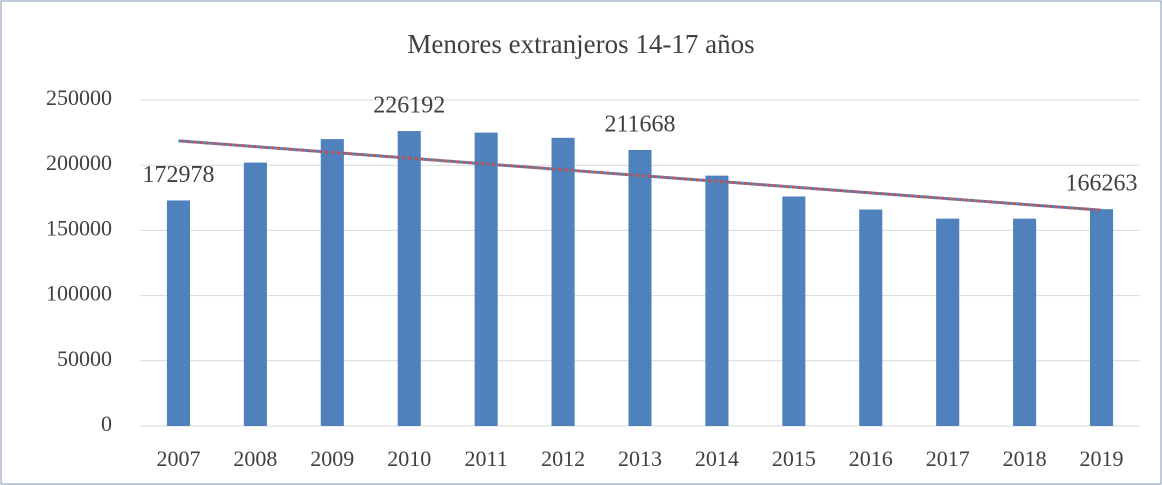 The width and height of the screenshot is (1162, 485). Describe the element at coordinates (84, 358) in the screenshot. I see `y-tick-label: 50000` at that location.